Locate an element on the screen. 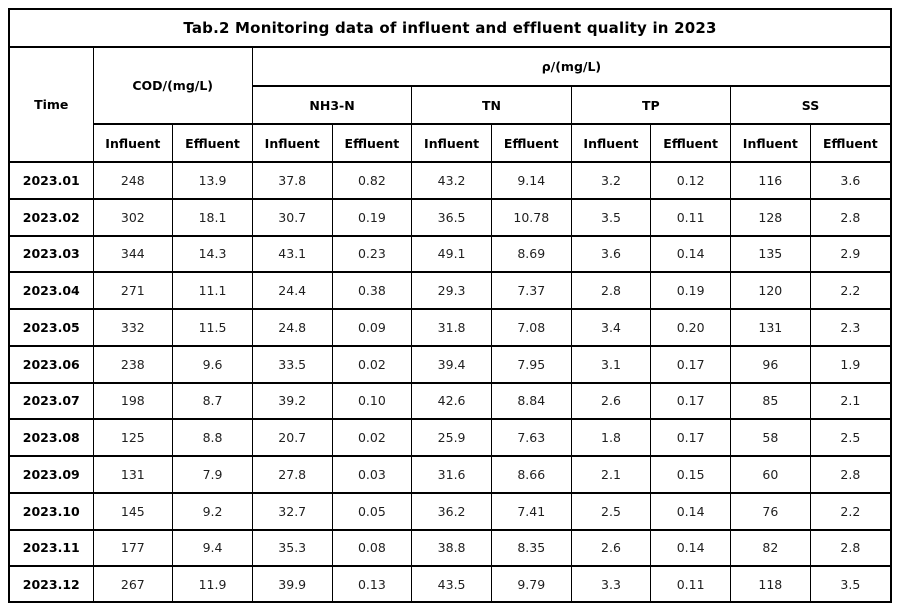  data-cell: 43.2 is located at coordinates (451, 180).